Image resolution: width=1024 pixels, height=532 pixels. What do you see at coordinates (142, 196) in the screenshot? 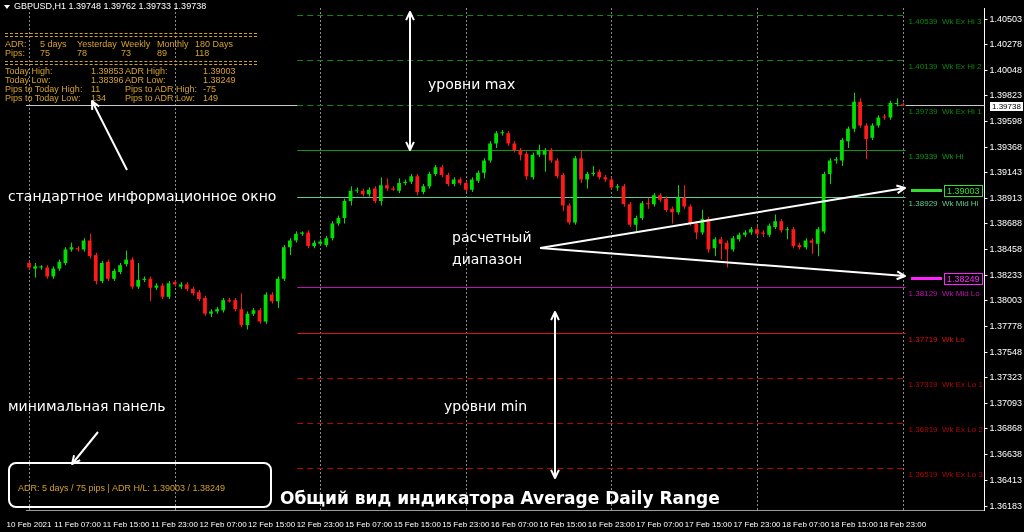
I see `annotation: стандартное информационное окно` at bounding box center [142, 196].